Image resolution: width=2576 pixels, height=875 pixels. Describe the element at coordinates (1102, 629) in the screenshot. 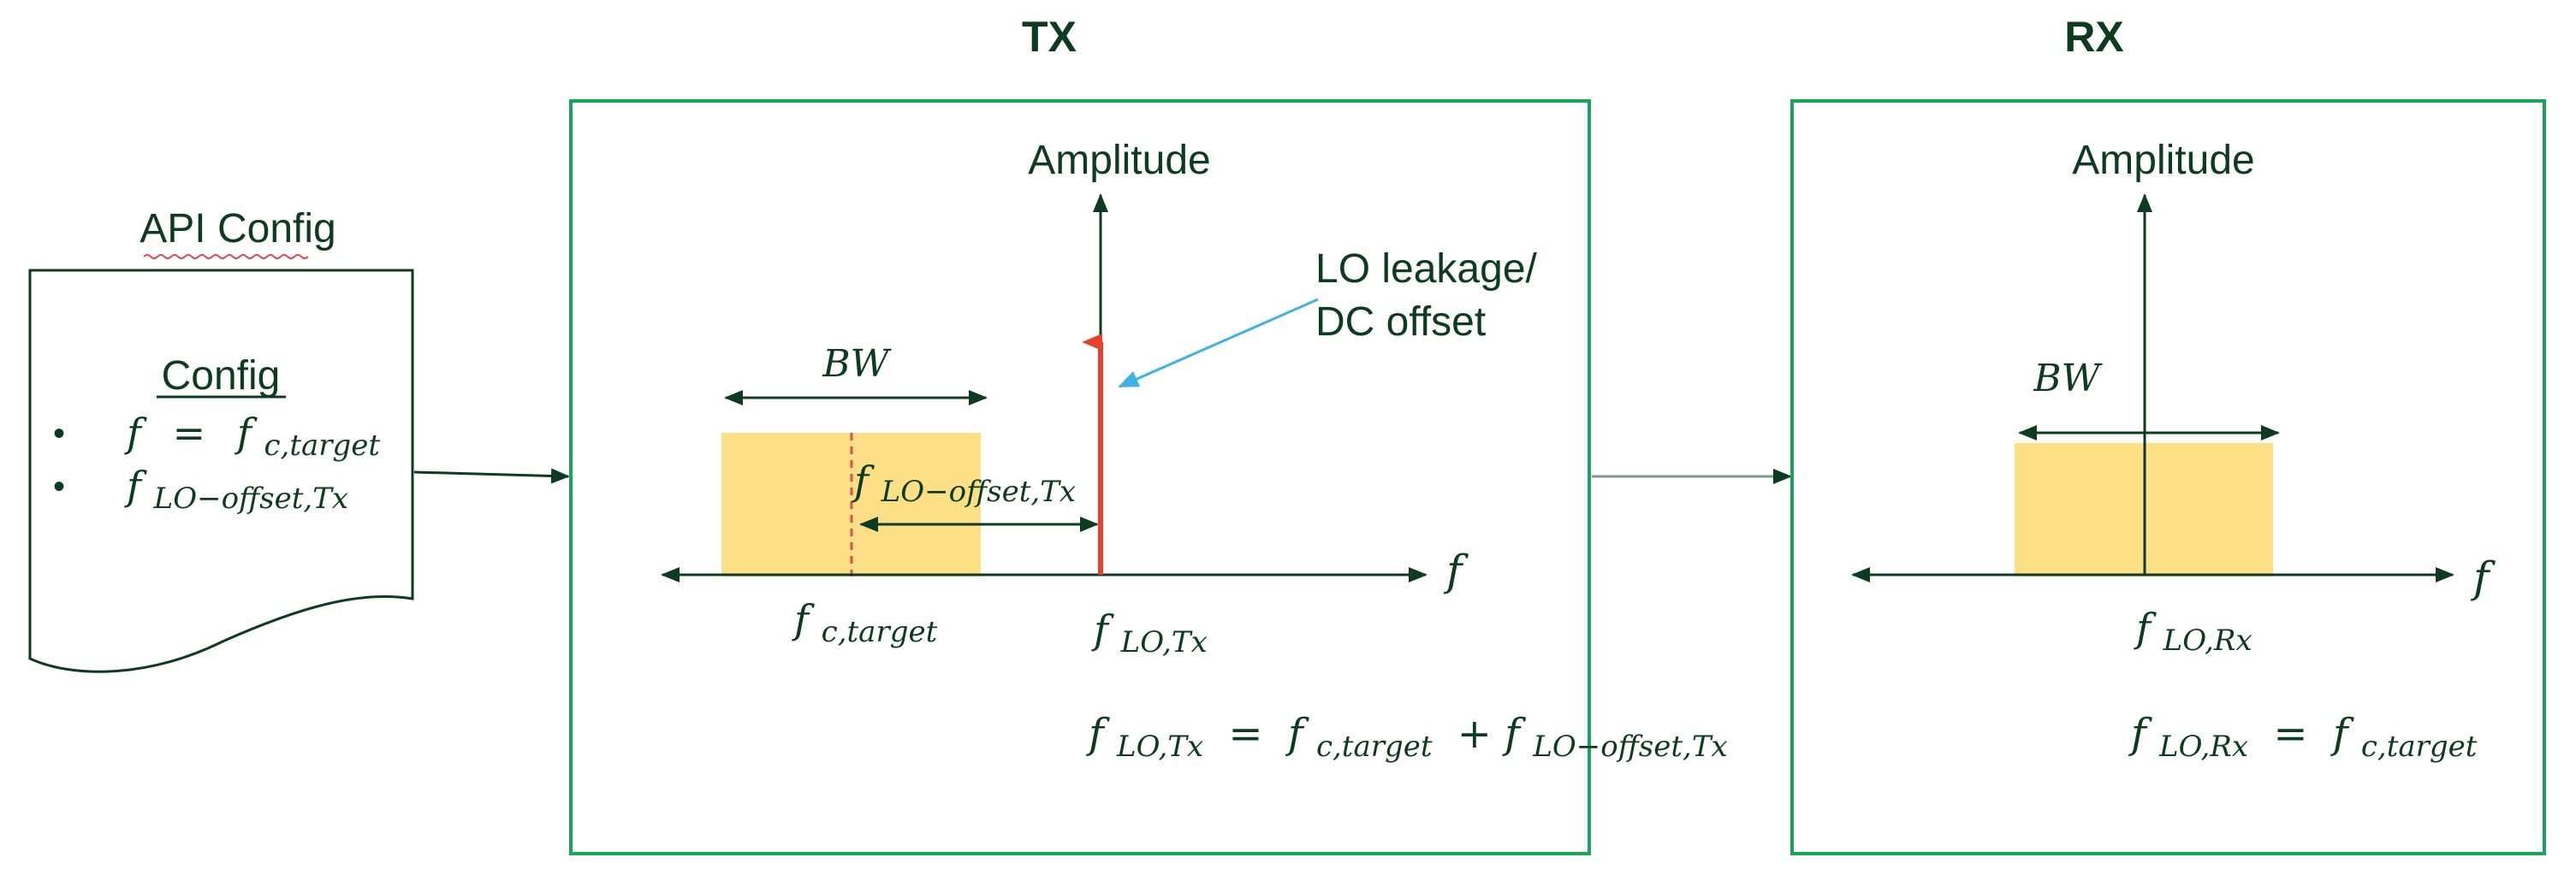

I see `tx-lo-main: f` at that location.